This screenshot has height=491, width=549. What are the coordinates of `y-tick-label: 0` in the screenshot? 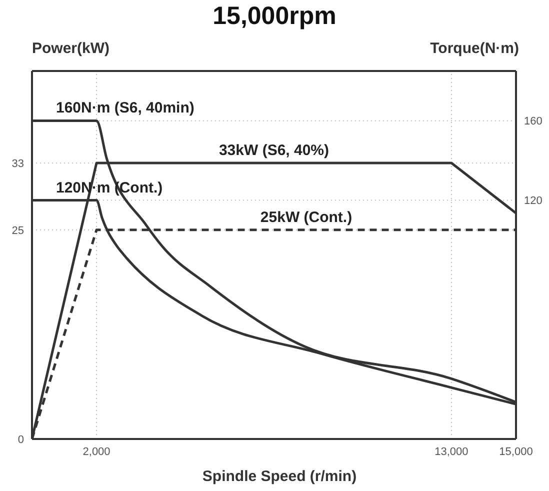 It's located at (21, 440).